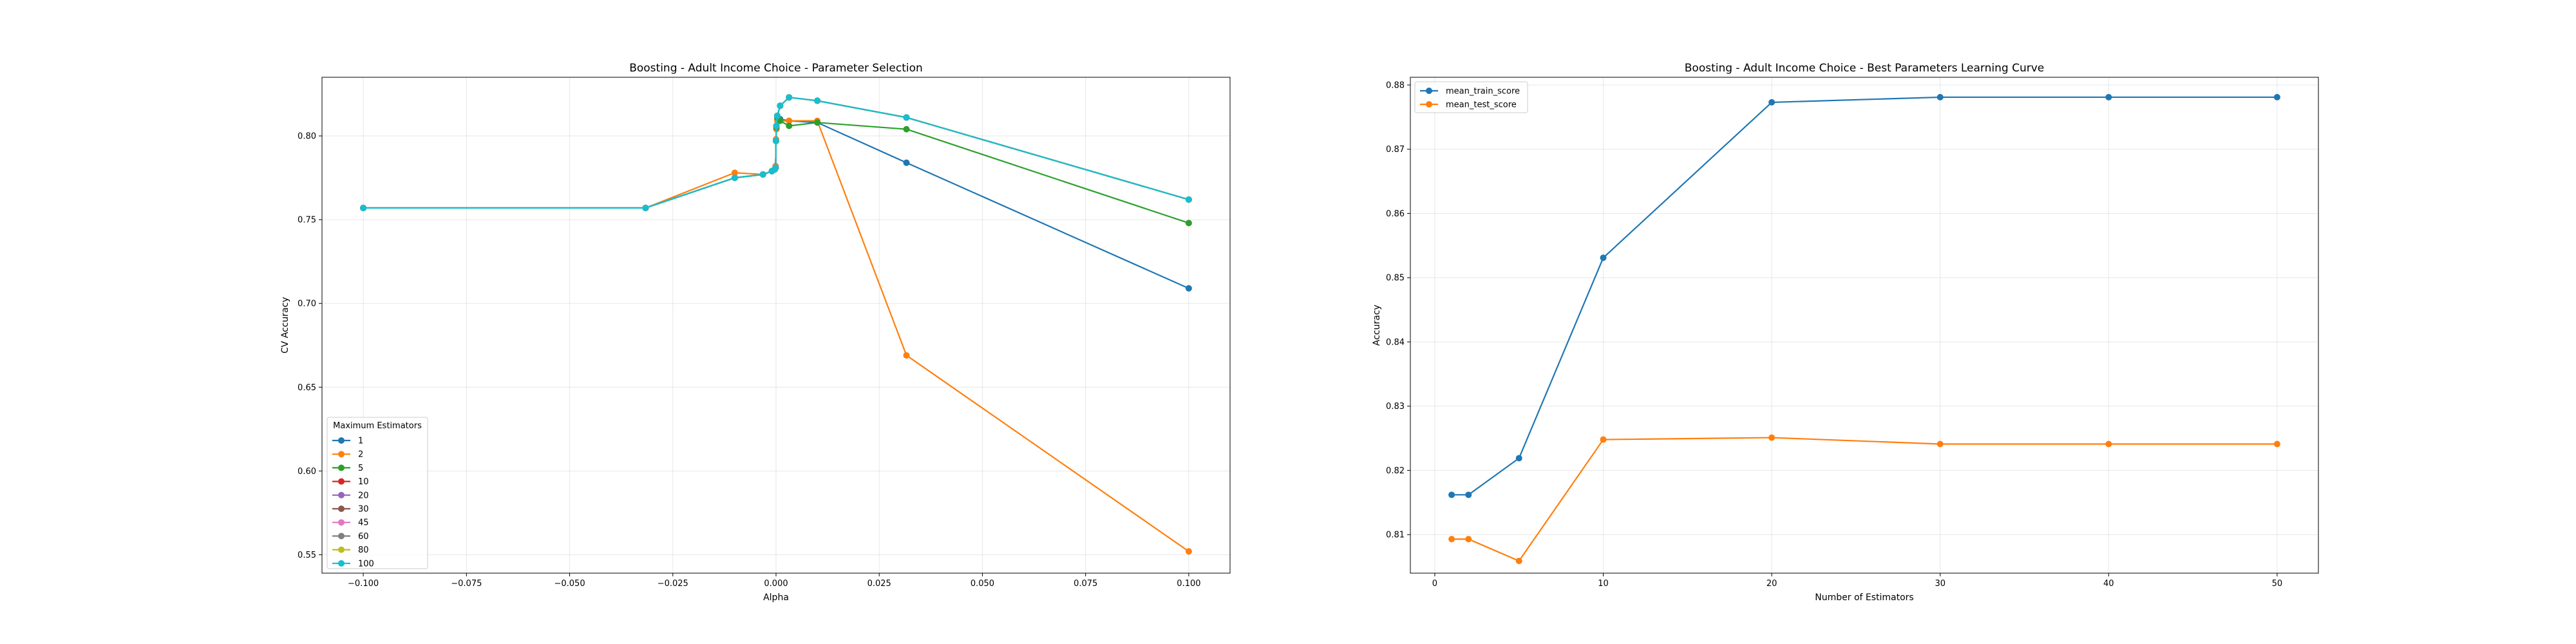  I want to click on legend-label-60: 60, so click(364, 537).